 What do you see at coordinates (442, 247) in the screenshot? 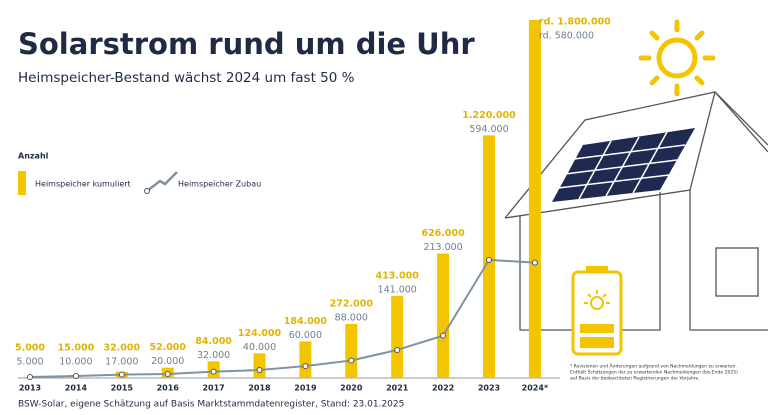
I see `line-value-label: 213.000` at bounding box center [442, 247].